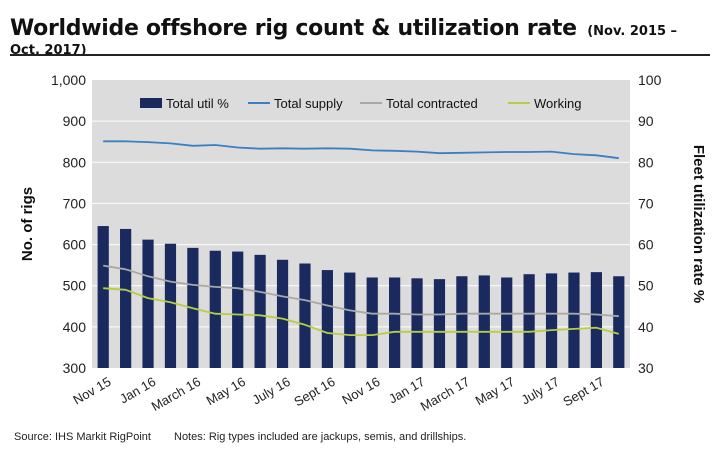  What do you see at coordinates (540, 391) in the screenshot?
I see `x-tick-label: July 17` at bounding box center [540, 391].